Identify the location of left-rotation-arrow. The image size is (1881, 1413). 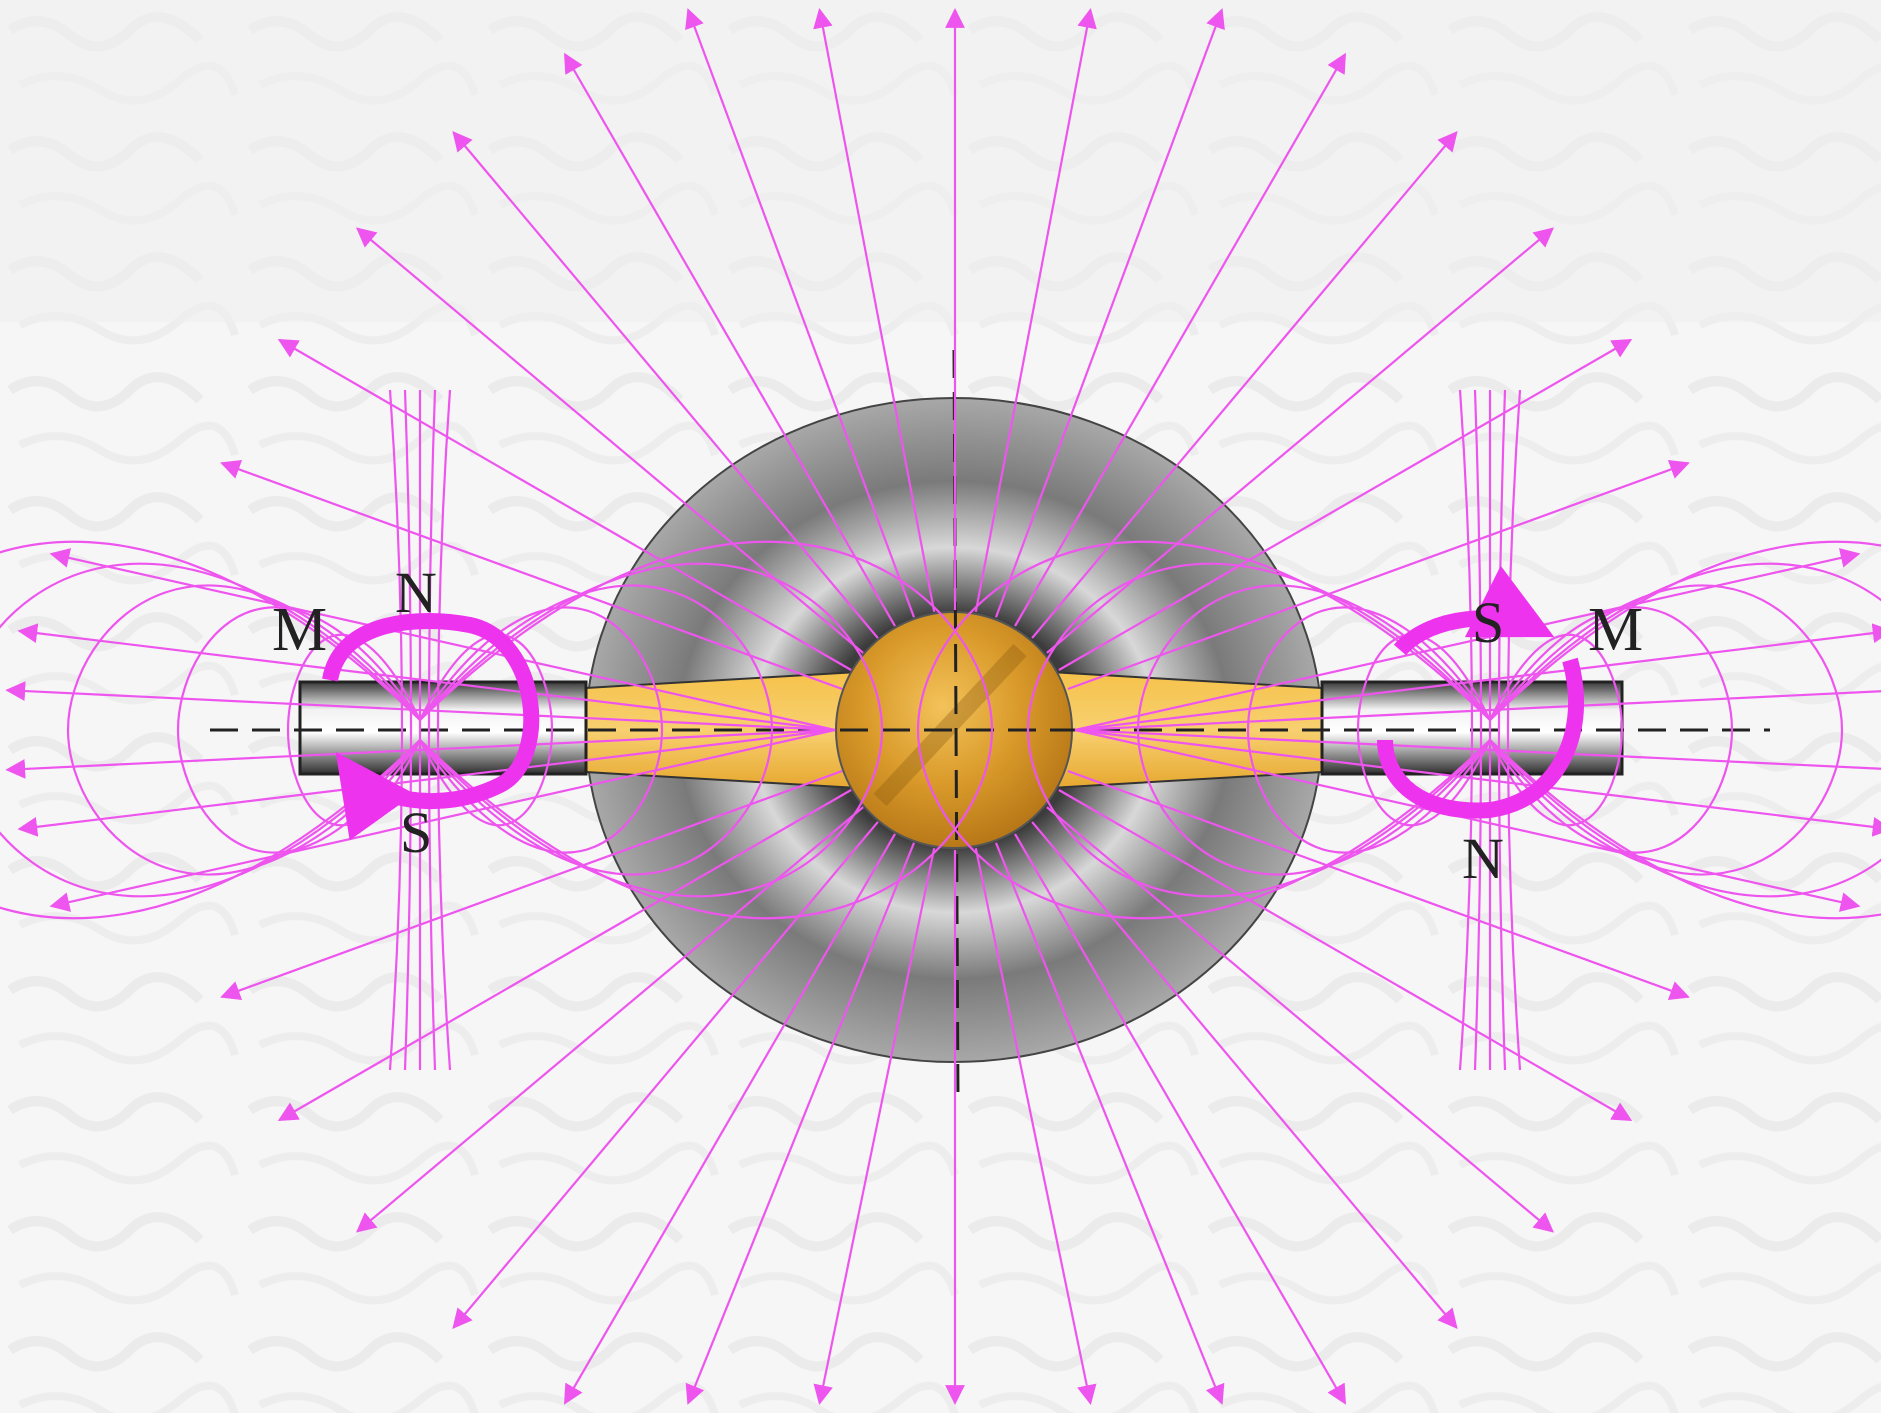
(431, 727).